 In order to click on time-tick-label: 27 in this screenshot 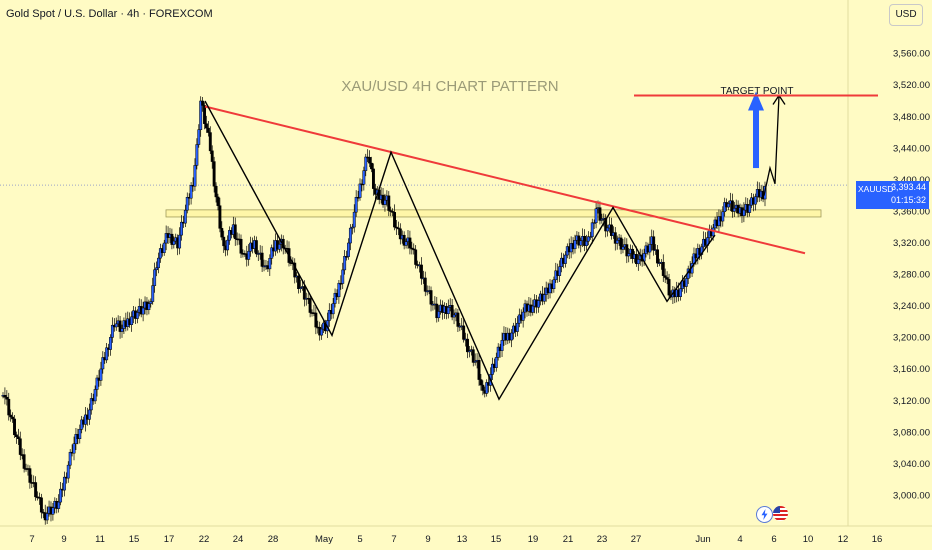, I will do `click(636, 539)`.